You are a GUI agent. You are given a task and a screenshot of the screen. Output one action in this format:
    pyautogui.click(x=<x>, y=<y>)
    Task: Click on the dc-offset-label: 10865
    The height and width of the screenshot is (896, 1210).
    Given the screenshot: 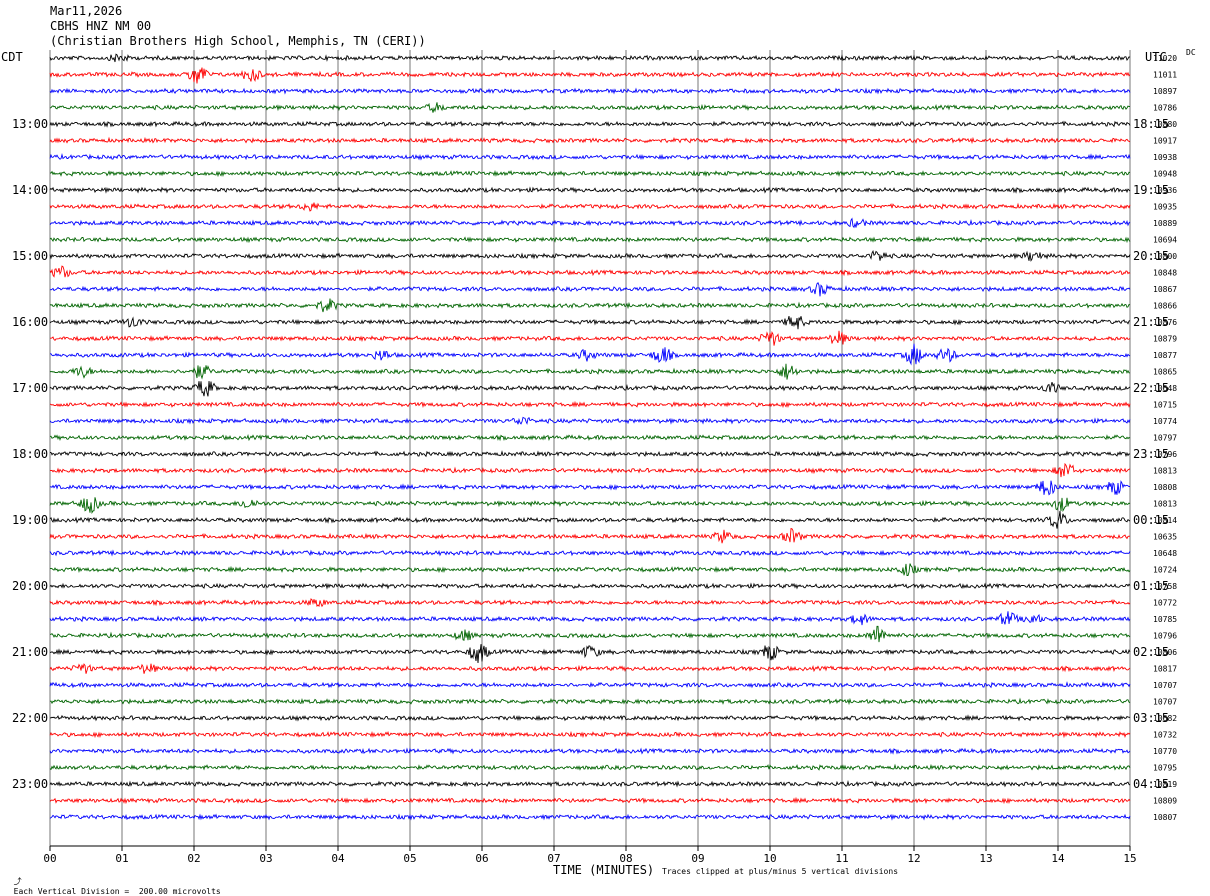 What is the action you would take?
    pyautogui.click(x=1165, y=372)
    